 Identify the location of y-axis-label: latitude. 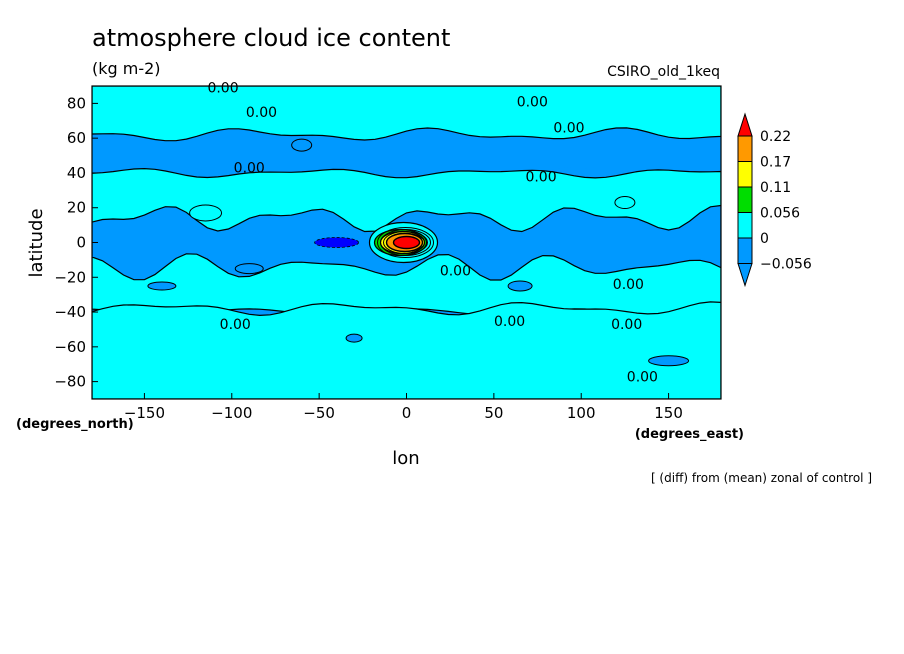
(36, 242).